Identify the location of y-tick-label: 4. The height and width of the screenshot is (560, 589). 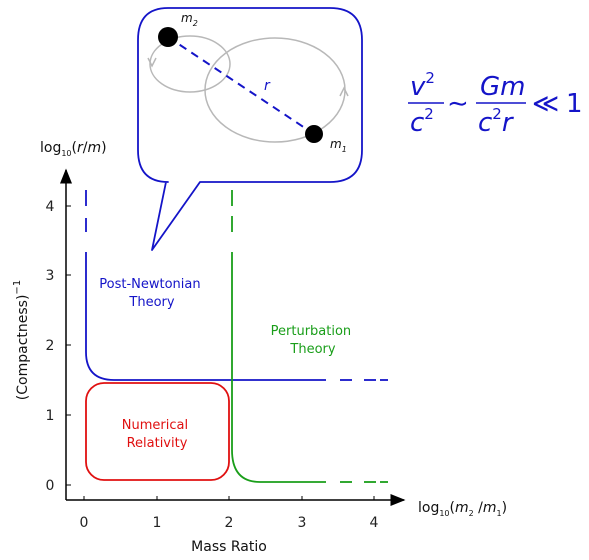
(50, 207).